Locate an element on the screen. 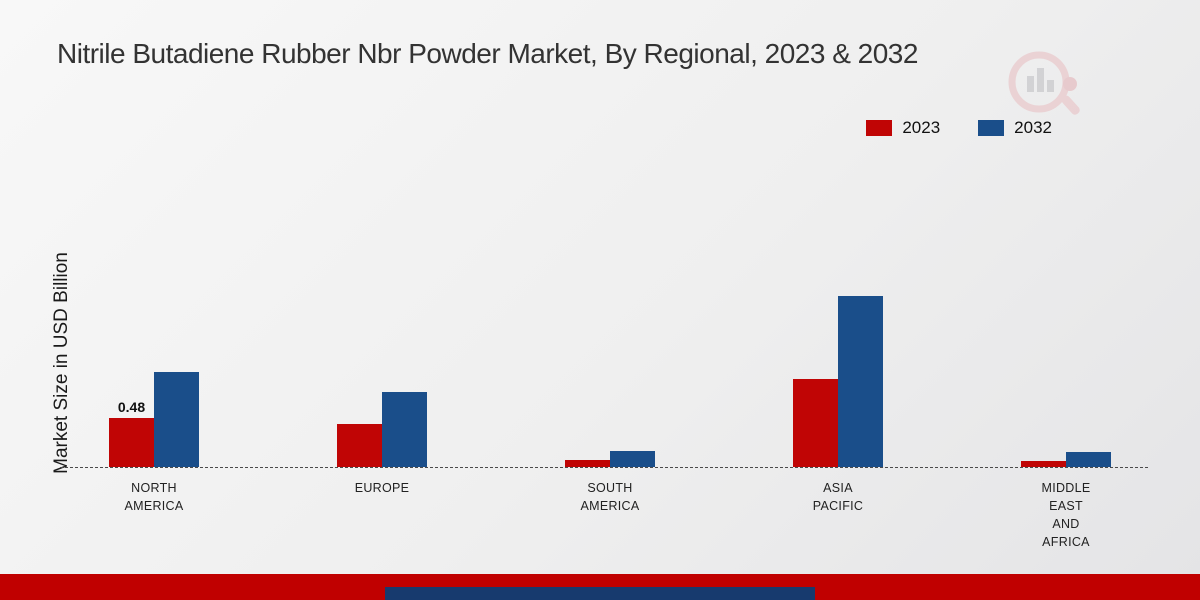 The image size is (1200, 600). category-label-europe: EUROPE is located at coordinates (382, 488).